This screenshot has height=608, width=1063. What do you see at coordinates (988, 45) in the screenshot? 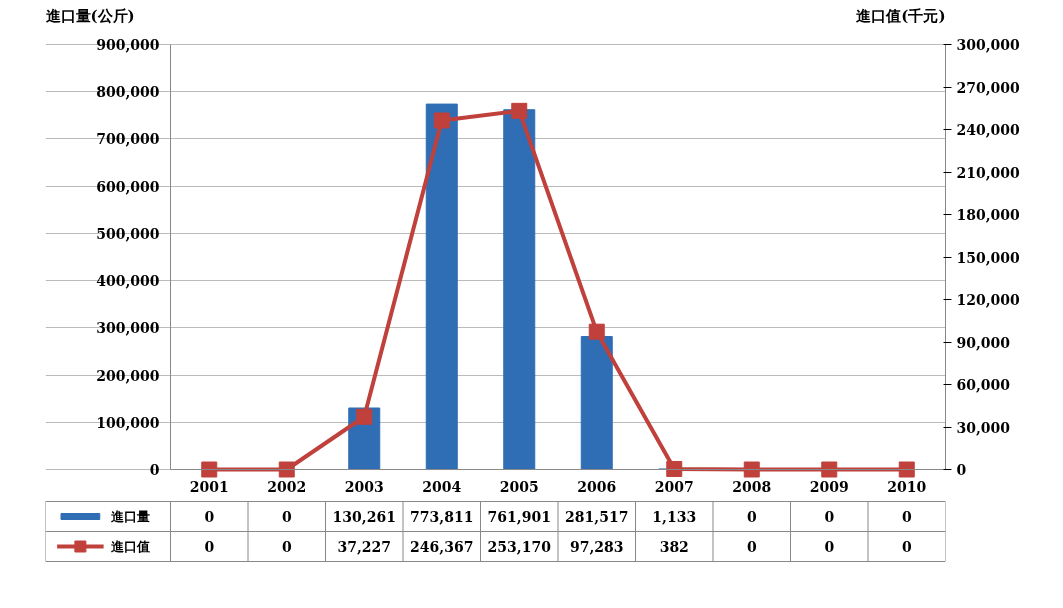
I see `y2-tick-label: 300,000` at bounding box center [988, 45].